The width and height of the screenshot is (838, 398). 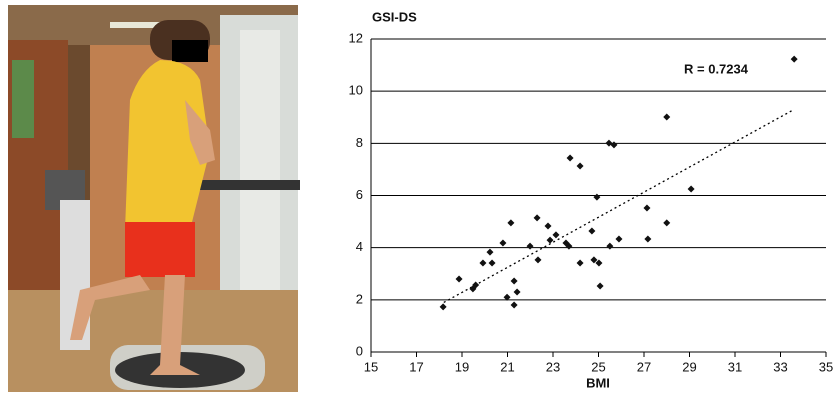 I want to click on y-tick-label: 8, so click(x=359, y=142).